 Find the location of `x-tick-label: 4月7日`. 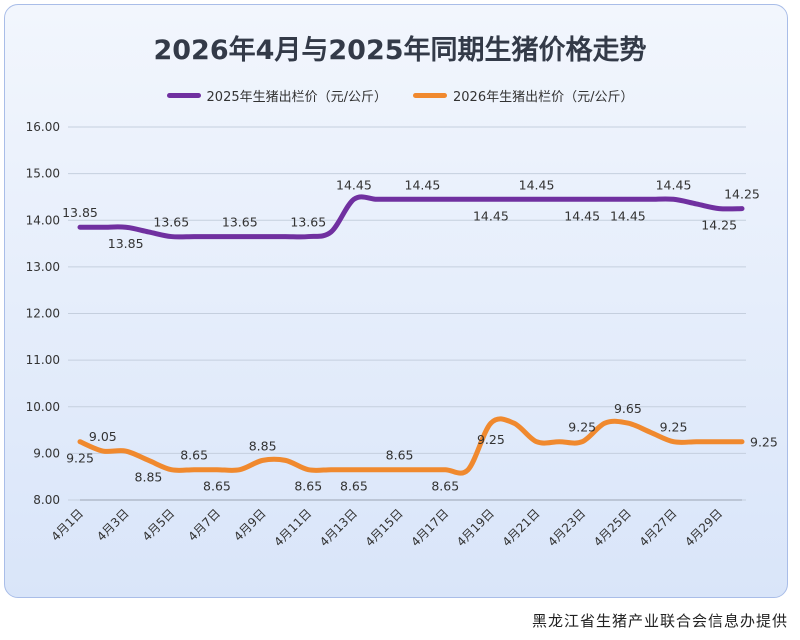

x-tick-label: 4月7日 is located at coordinates (204, 525).